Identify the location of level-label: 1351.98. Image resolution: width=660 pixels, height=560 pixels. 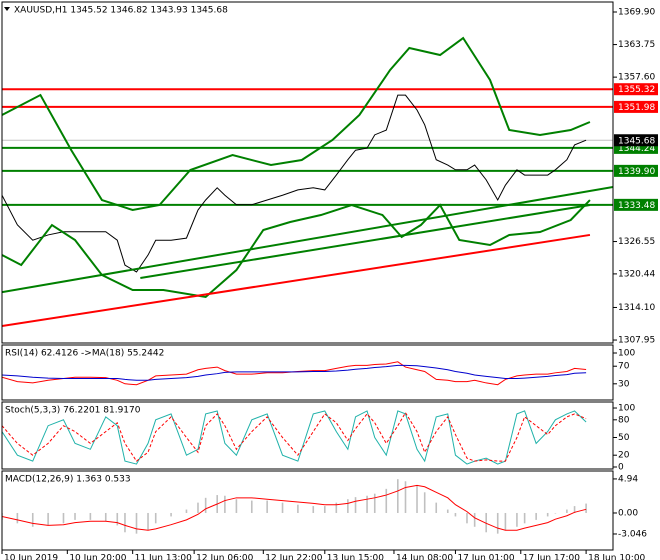
(636, 108).